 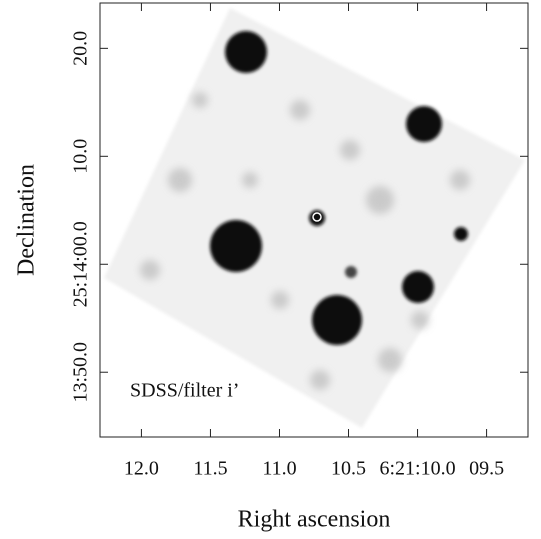 What do you see at coordinates (81, 264) in the screenshot?
I see `y-tick-label: 25:14:00.0` at bounding box center [81, 264].